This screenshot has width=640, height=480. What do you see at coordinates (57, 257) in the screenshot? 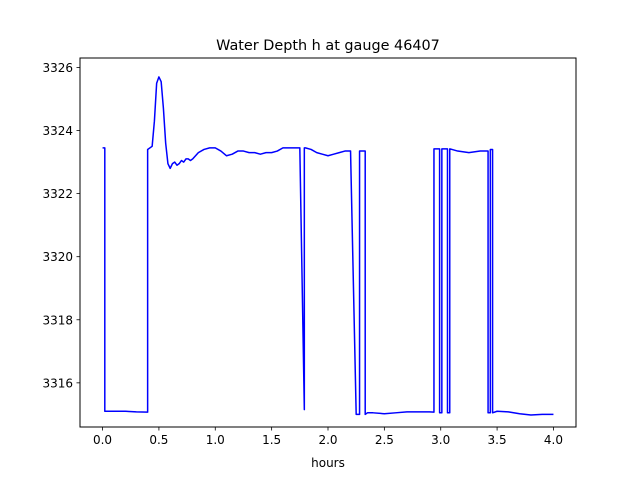
I see `y-tick-label: 3320` at bounding box center [57, 257].